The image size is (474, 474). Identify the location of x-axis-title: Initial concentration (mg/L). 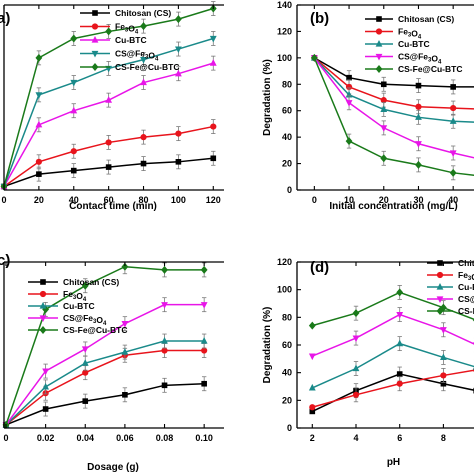
(393, 206).